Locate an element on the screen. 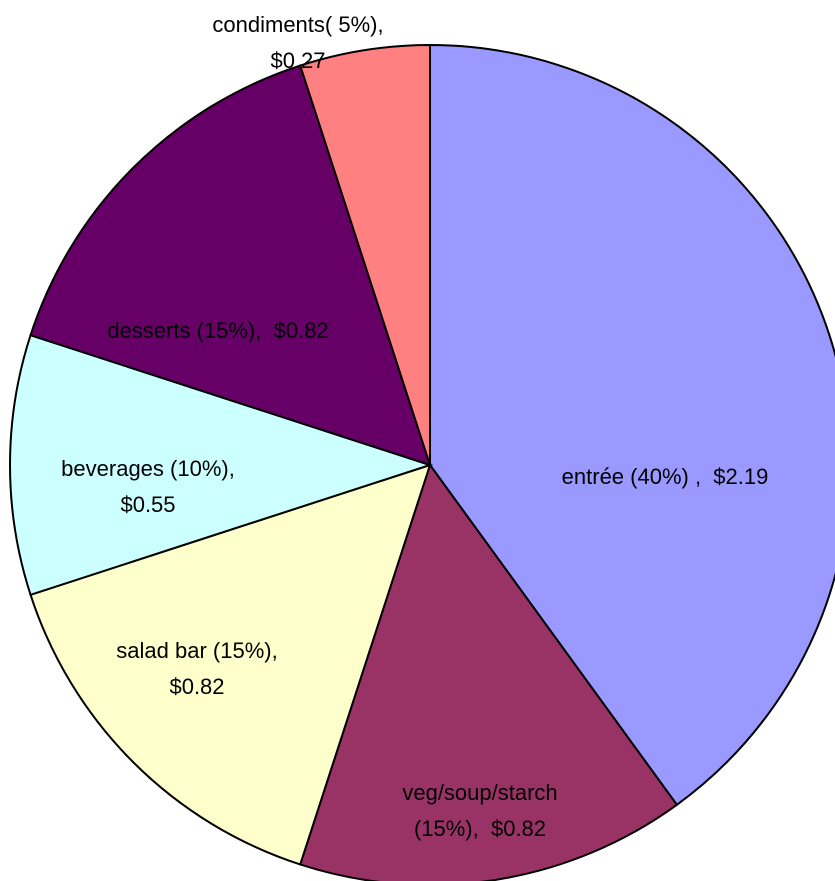  slice-label: condiments( 5%), $0.27 is located at coordinates (297, 42).